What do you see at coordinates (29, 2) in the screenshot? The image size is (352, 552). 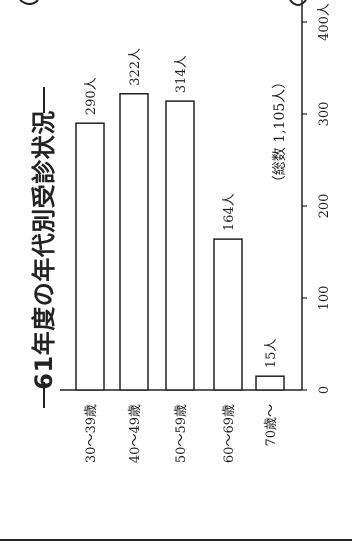 I see `top-corner-decoration-left` at bounding box center [29, 2].